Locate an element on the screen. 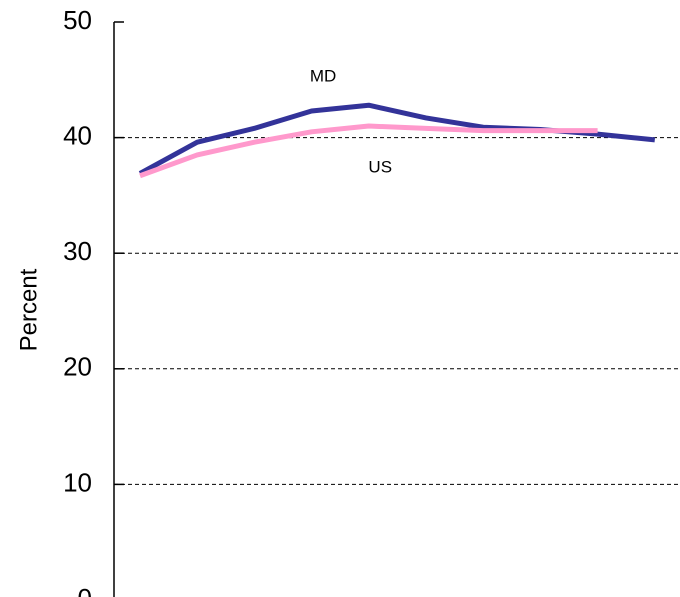 The image size is (680, 597). y-tick-label: 20 is located at coordinates (77, 367).